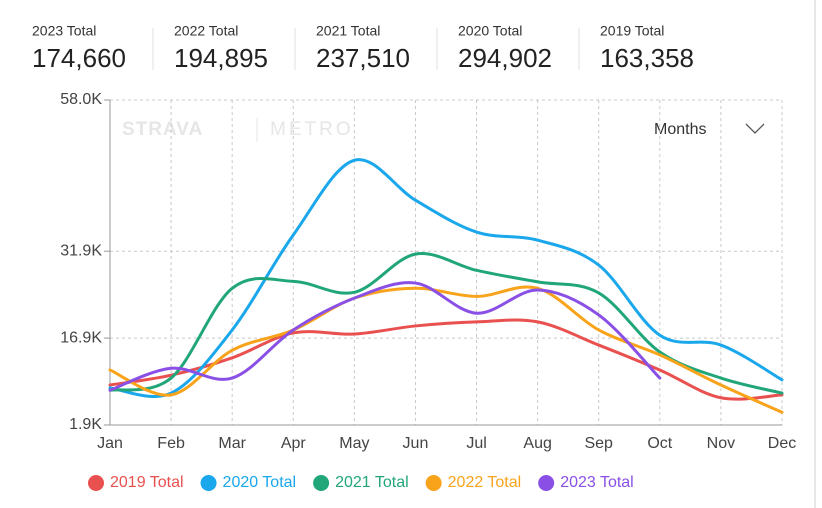 The width and height of the screenshot is (822, 508). What do you see at coordinates (85, 424) in the screenshot?
I see `y-tick-label: 1.9K` at bounding box center [85, 424].